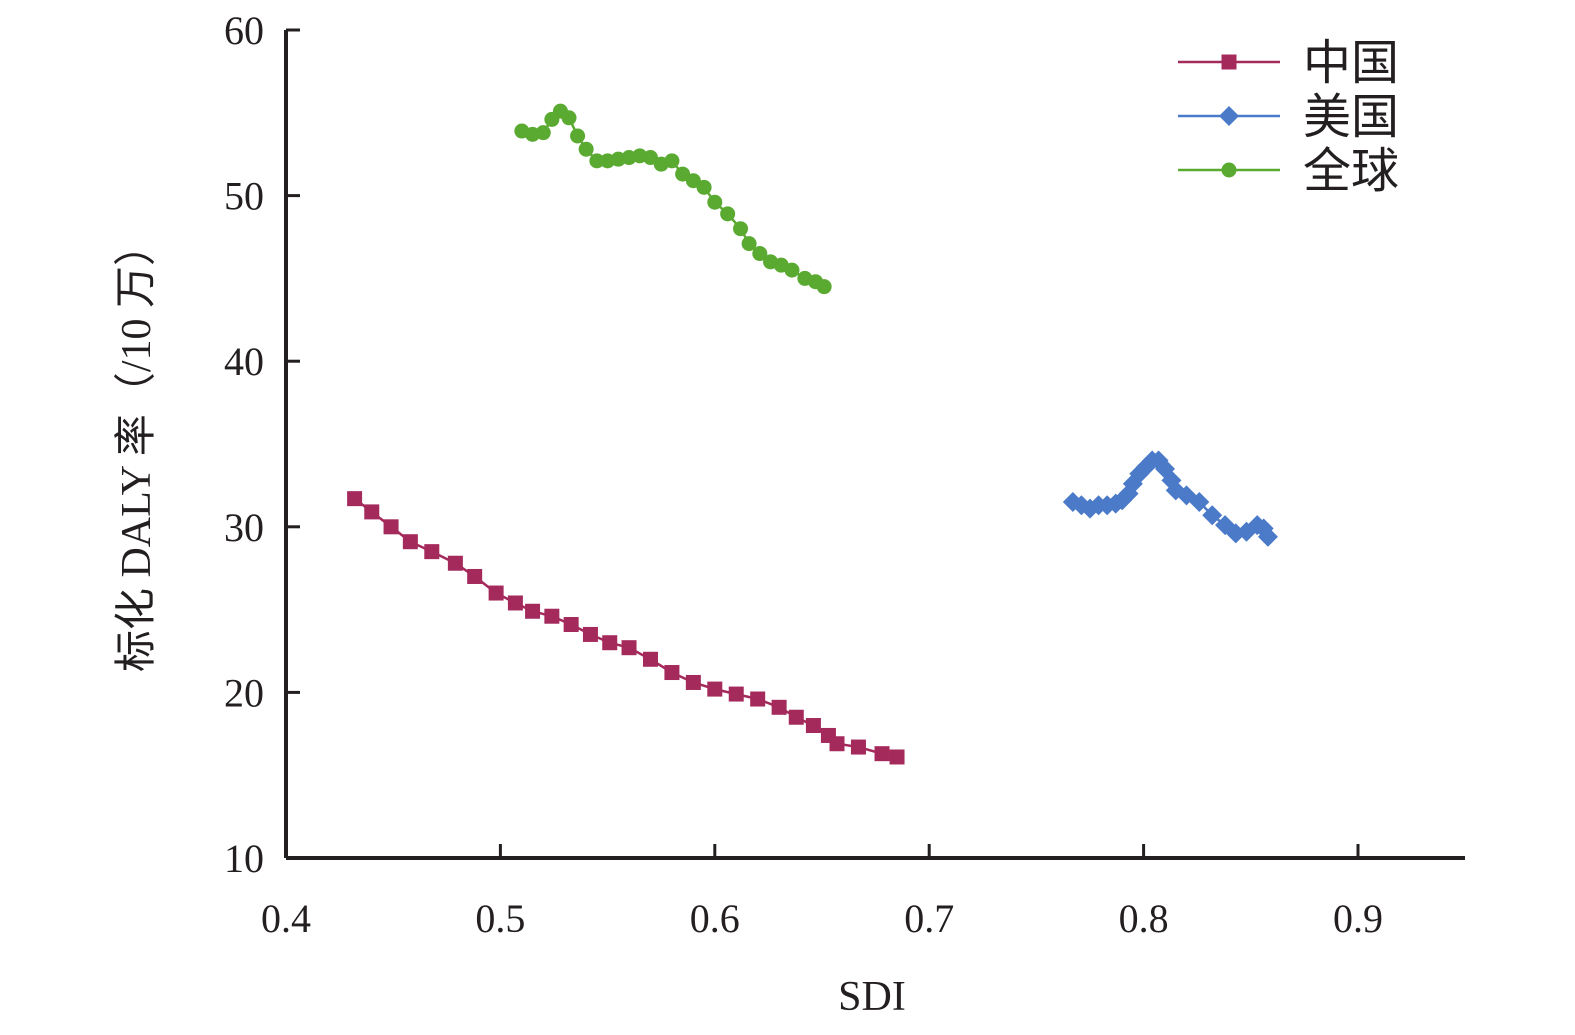 This screenshot has height=1035, width=1575. What do you see at coordinates (1351, 171) in the screenshot?
I see `legend-label: 全球` at bounding box center [1351, 171].